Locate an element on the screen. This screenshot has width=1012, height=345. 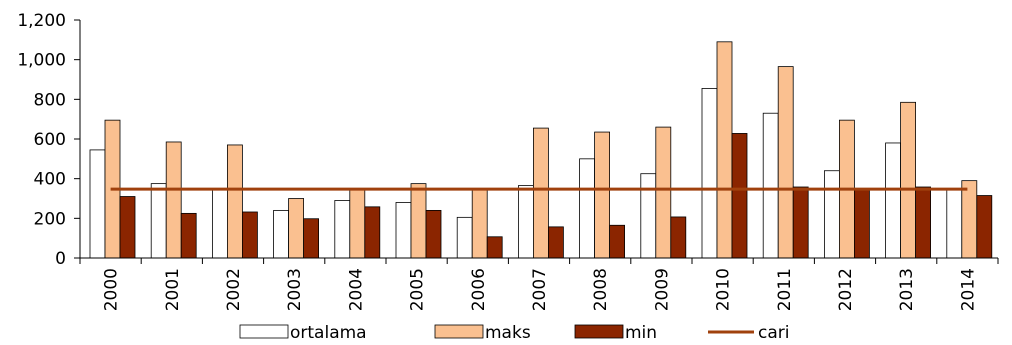
bar-min-2001 is located at coordinates (188, 235).